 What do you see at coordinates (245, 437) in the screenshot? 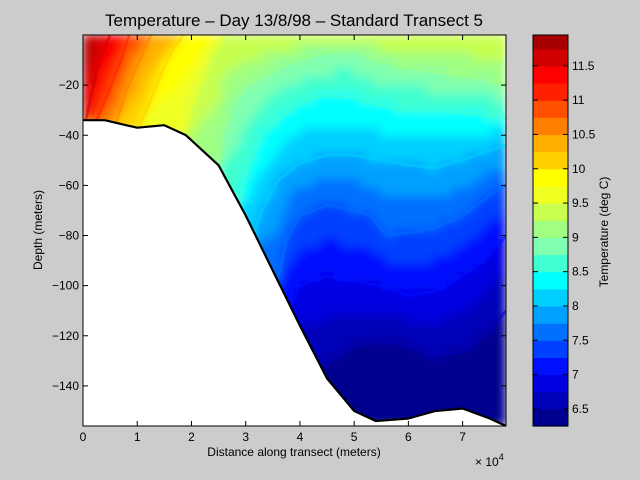
I see `x-tick-label: 3` at bounding box center [245, 437].